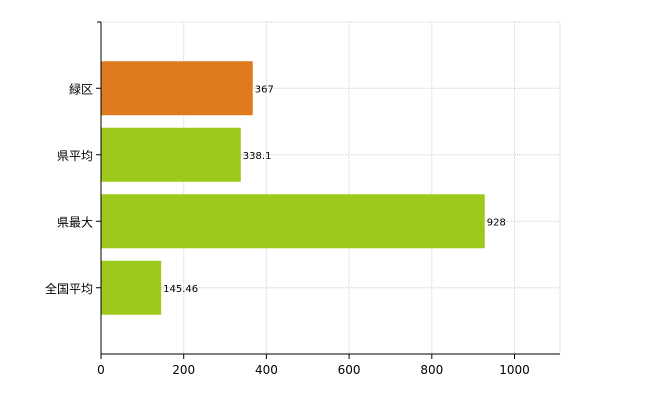 This screenshot has height=400, width=650. I want to click on x-tick-label-600: 600, so click(349, 370).